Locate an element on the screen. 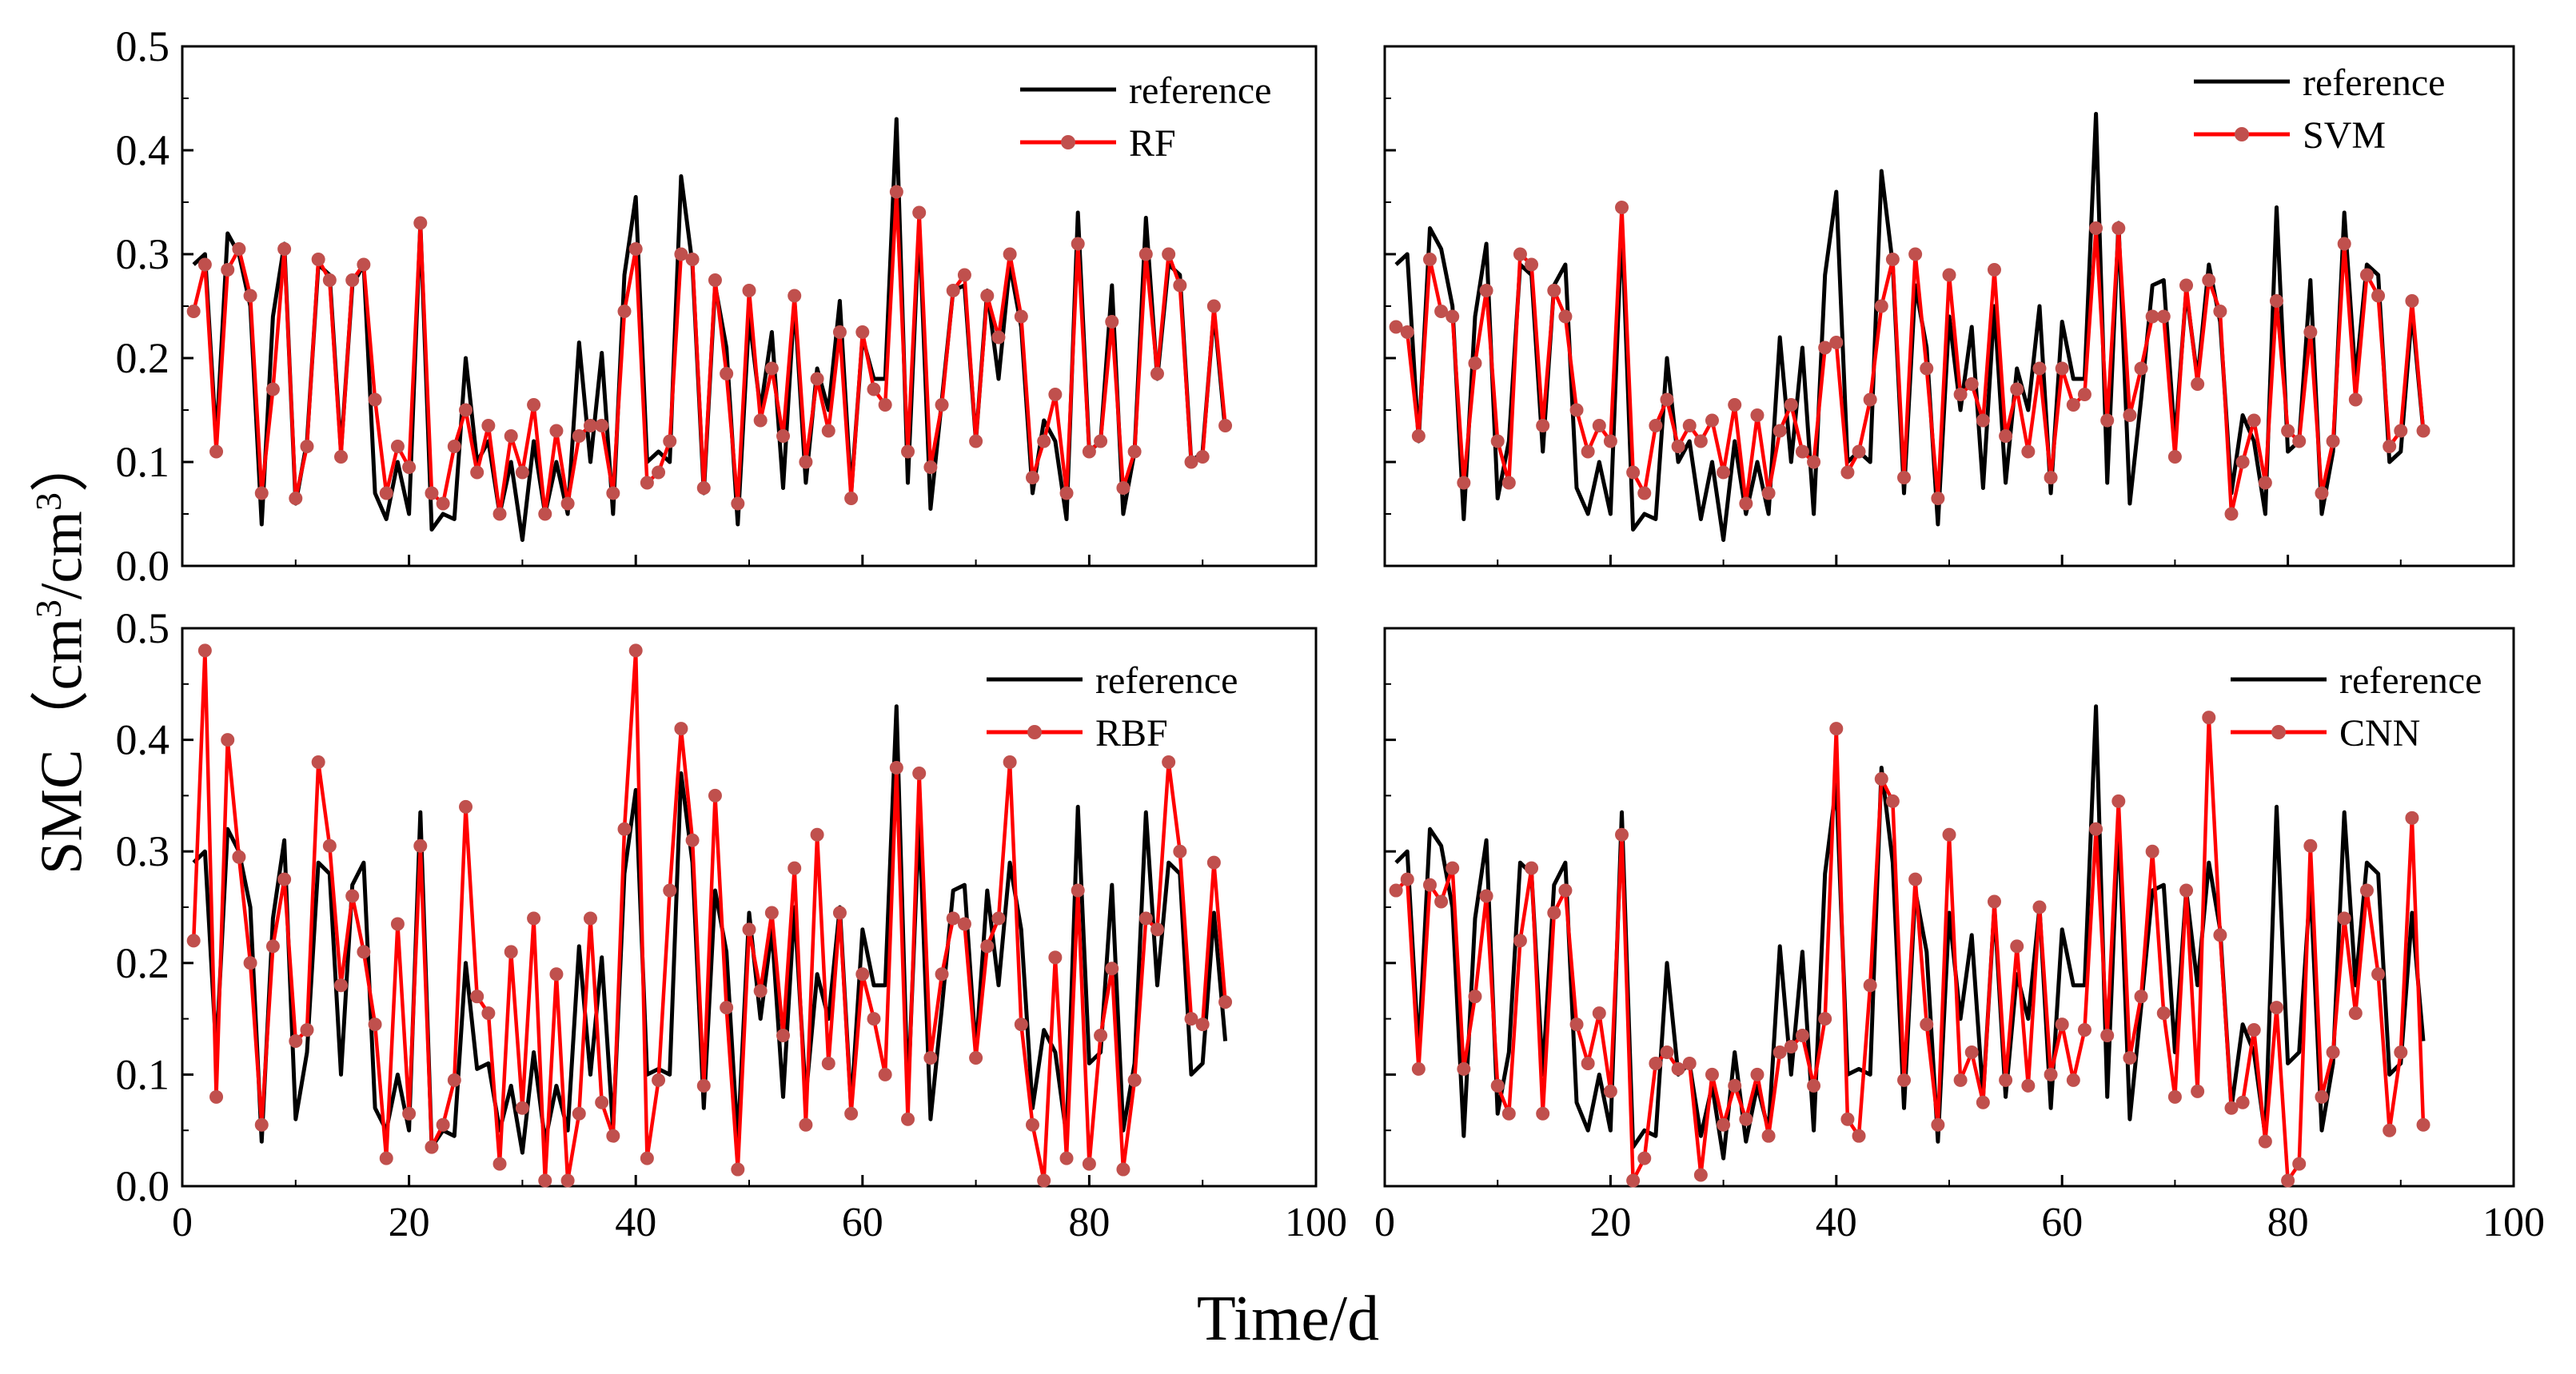 The height and width of the screenshot is (1374, 2576). legend-marker-cnn is located at coordinates (2278, 732).